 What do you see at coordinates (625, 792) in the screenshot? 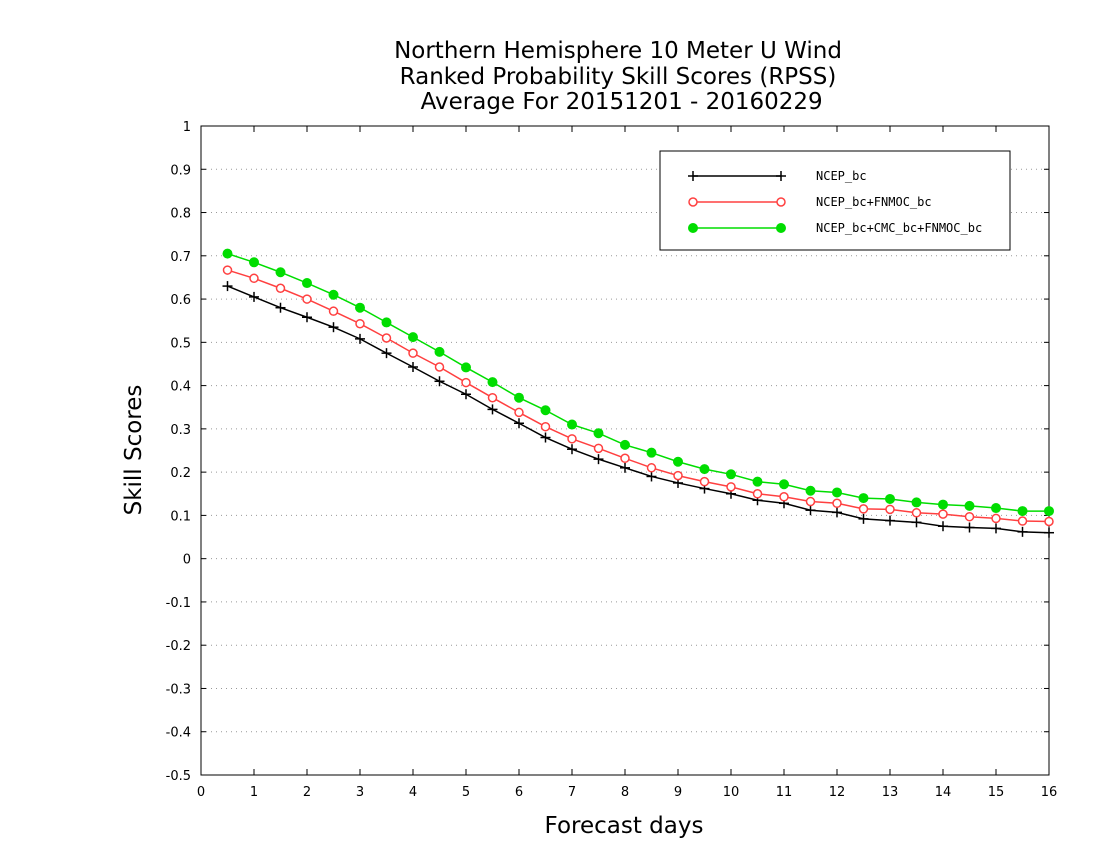
I see `x-tick-label-8: 8` at bounding box center [625, 792].